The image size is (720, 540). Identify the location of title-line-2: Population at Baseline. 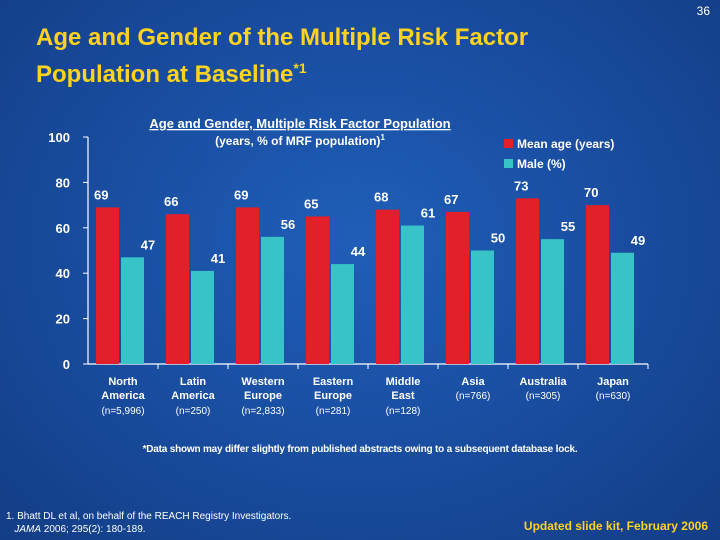
(165, 74).